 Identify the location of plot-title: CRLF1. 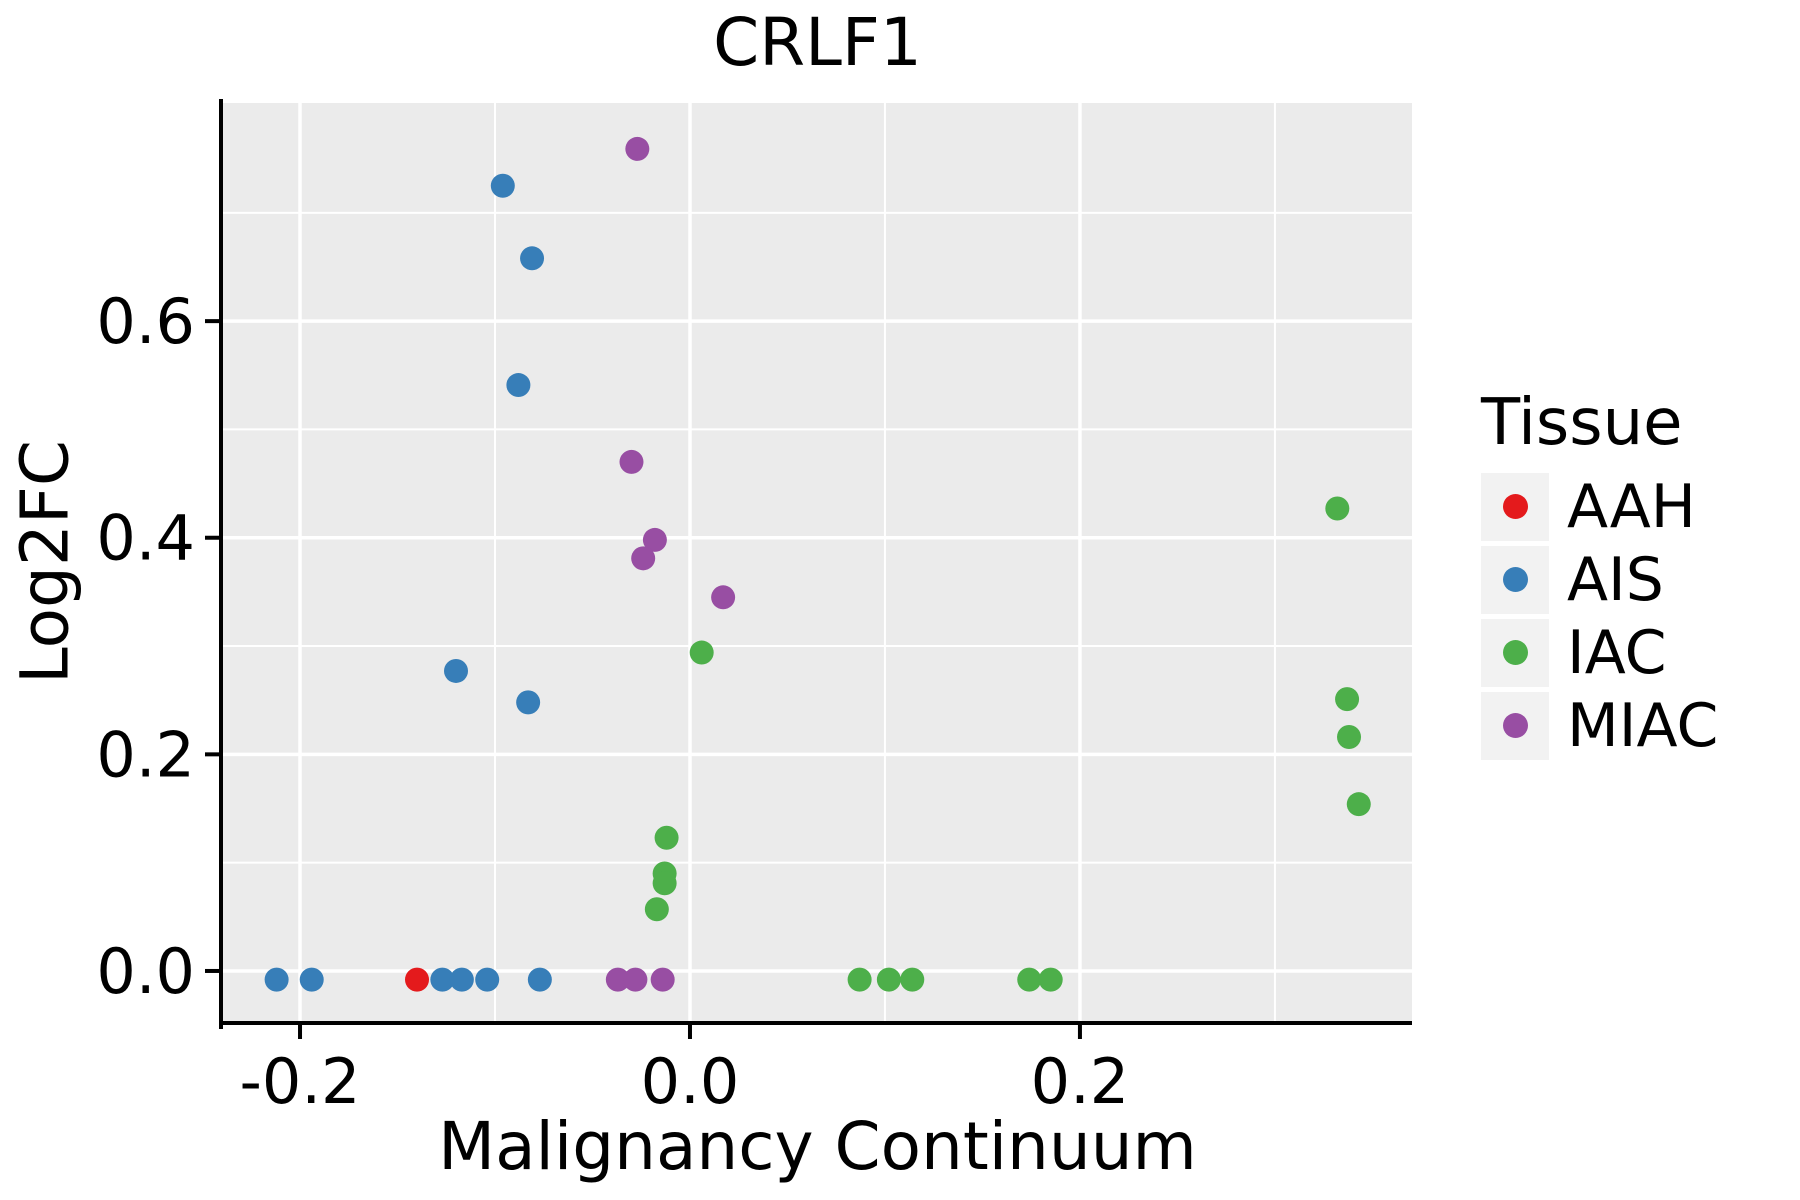
(817, 42).